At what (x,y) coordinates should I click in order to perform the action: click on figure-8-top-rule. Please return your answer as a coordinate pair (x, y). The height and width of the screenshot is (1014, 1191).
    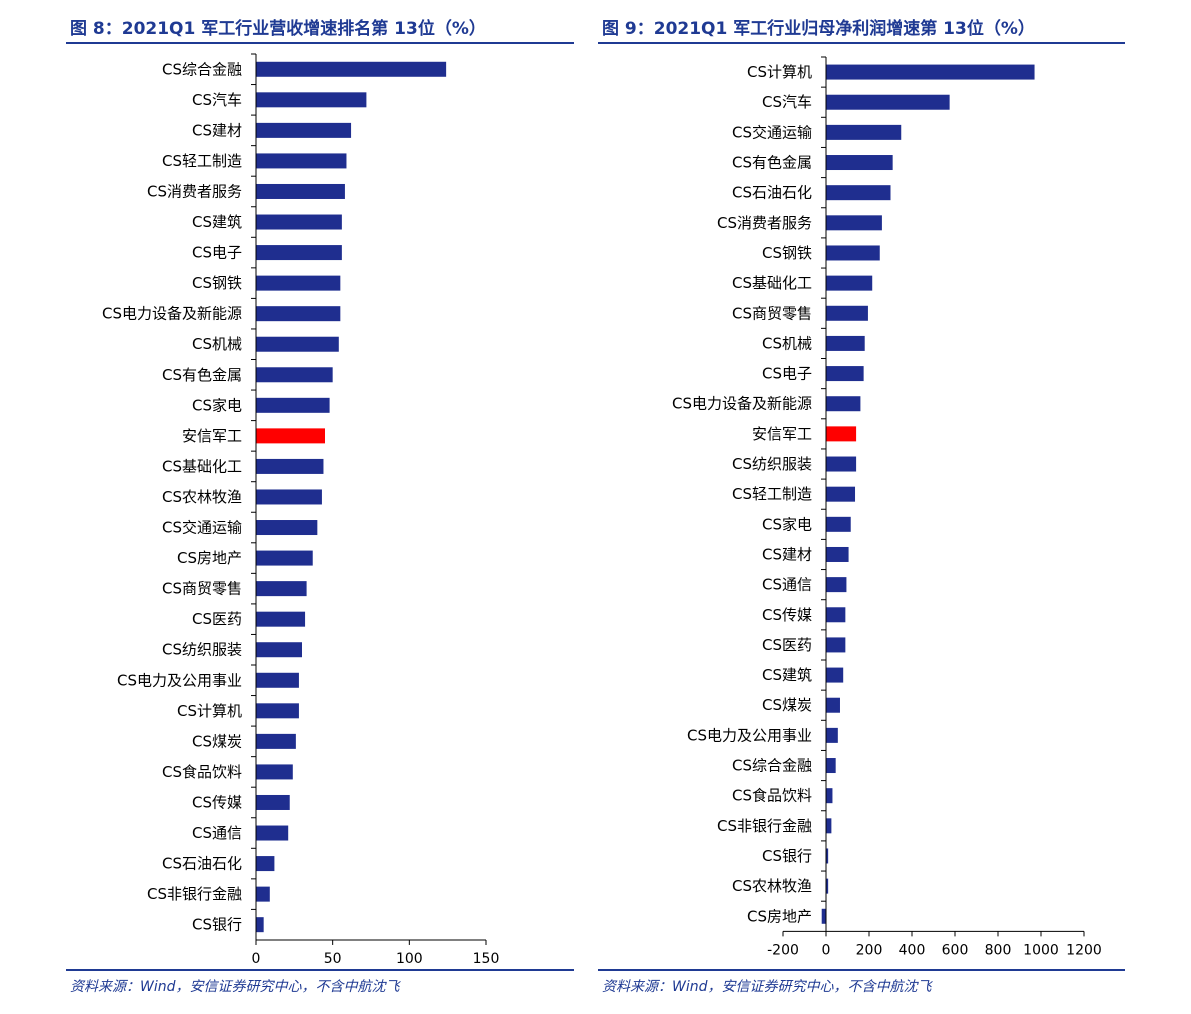
    Looking at the image, I should click on (320, 43).